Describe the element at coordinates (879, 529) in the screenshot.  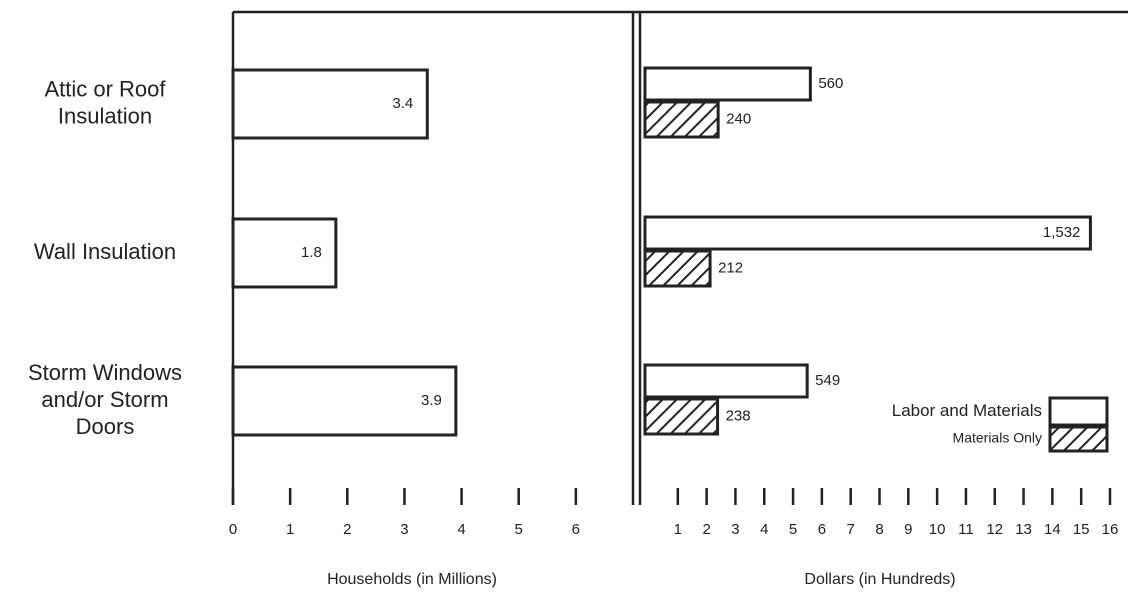
I see `x-tick-label: 8` at that location.